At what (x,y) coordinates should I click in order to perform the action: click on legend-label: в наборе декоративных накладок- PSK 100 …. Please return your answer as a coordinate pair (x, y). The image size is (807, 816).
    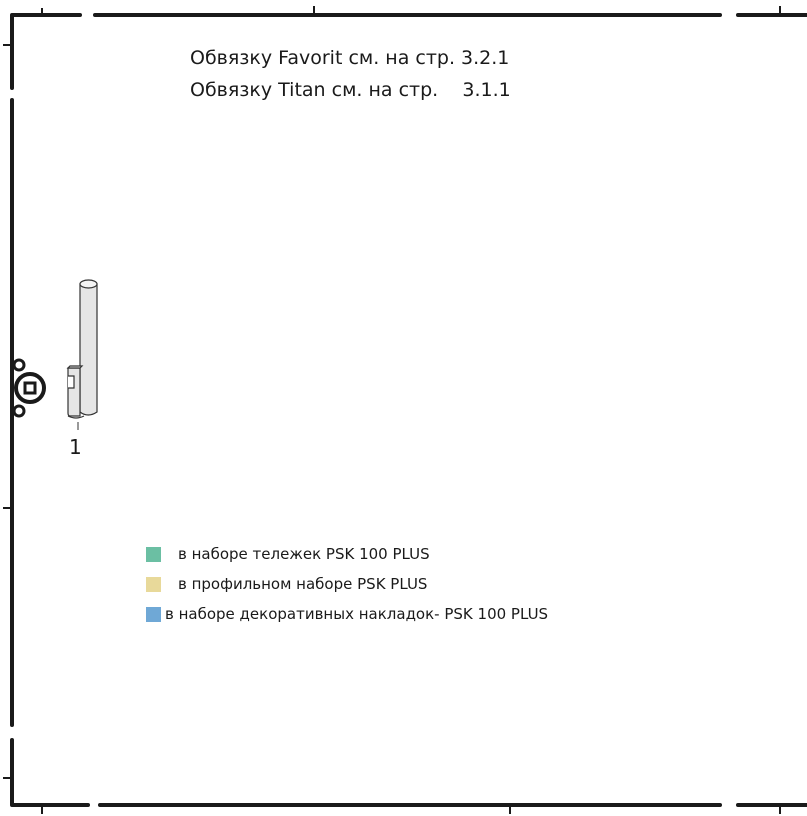
    Looking at the image, I should click on (357, 614).